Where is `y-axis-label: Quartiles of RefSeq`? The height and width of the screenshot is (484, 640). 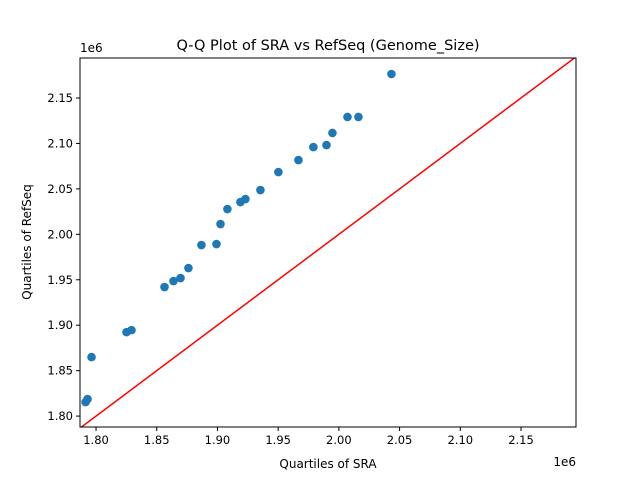
y-axis-label: Quartiles of RefSeq is located at coordinates (27, 242).